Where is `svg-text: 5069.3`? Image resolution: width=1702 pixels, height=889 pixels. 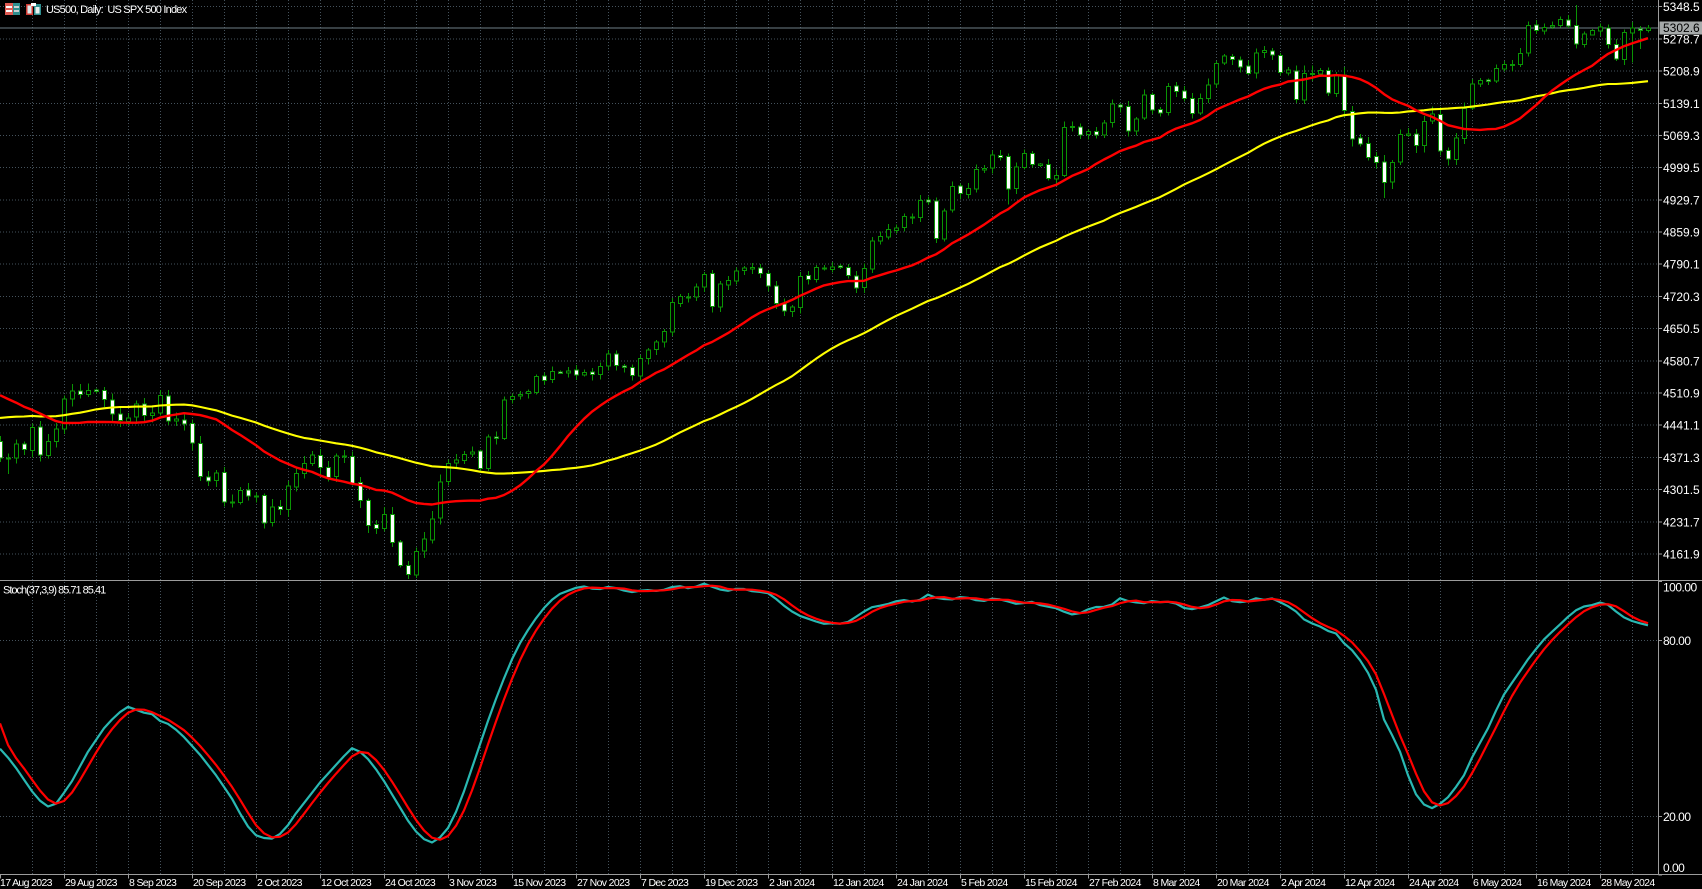
svg-text: 5069.3 is located at coordinates (1681, 136).